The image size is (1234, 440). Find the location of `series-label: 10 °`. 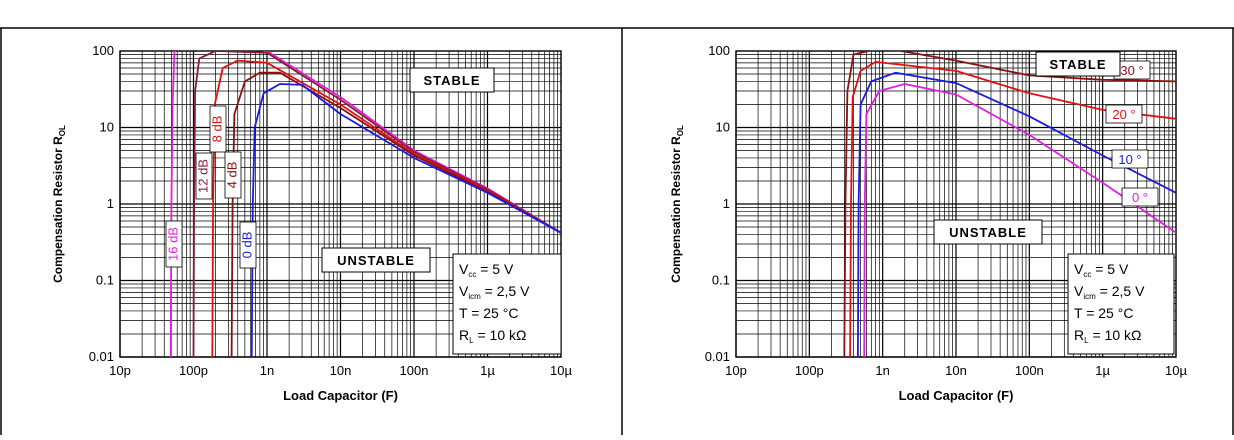

series-label: 10 ° is located at coordinates (1129, 159).